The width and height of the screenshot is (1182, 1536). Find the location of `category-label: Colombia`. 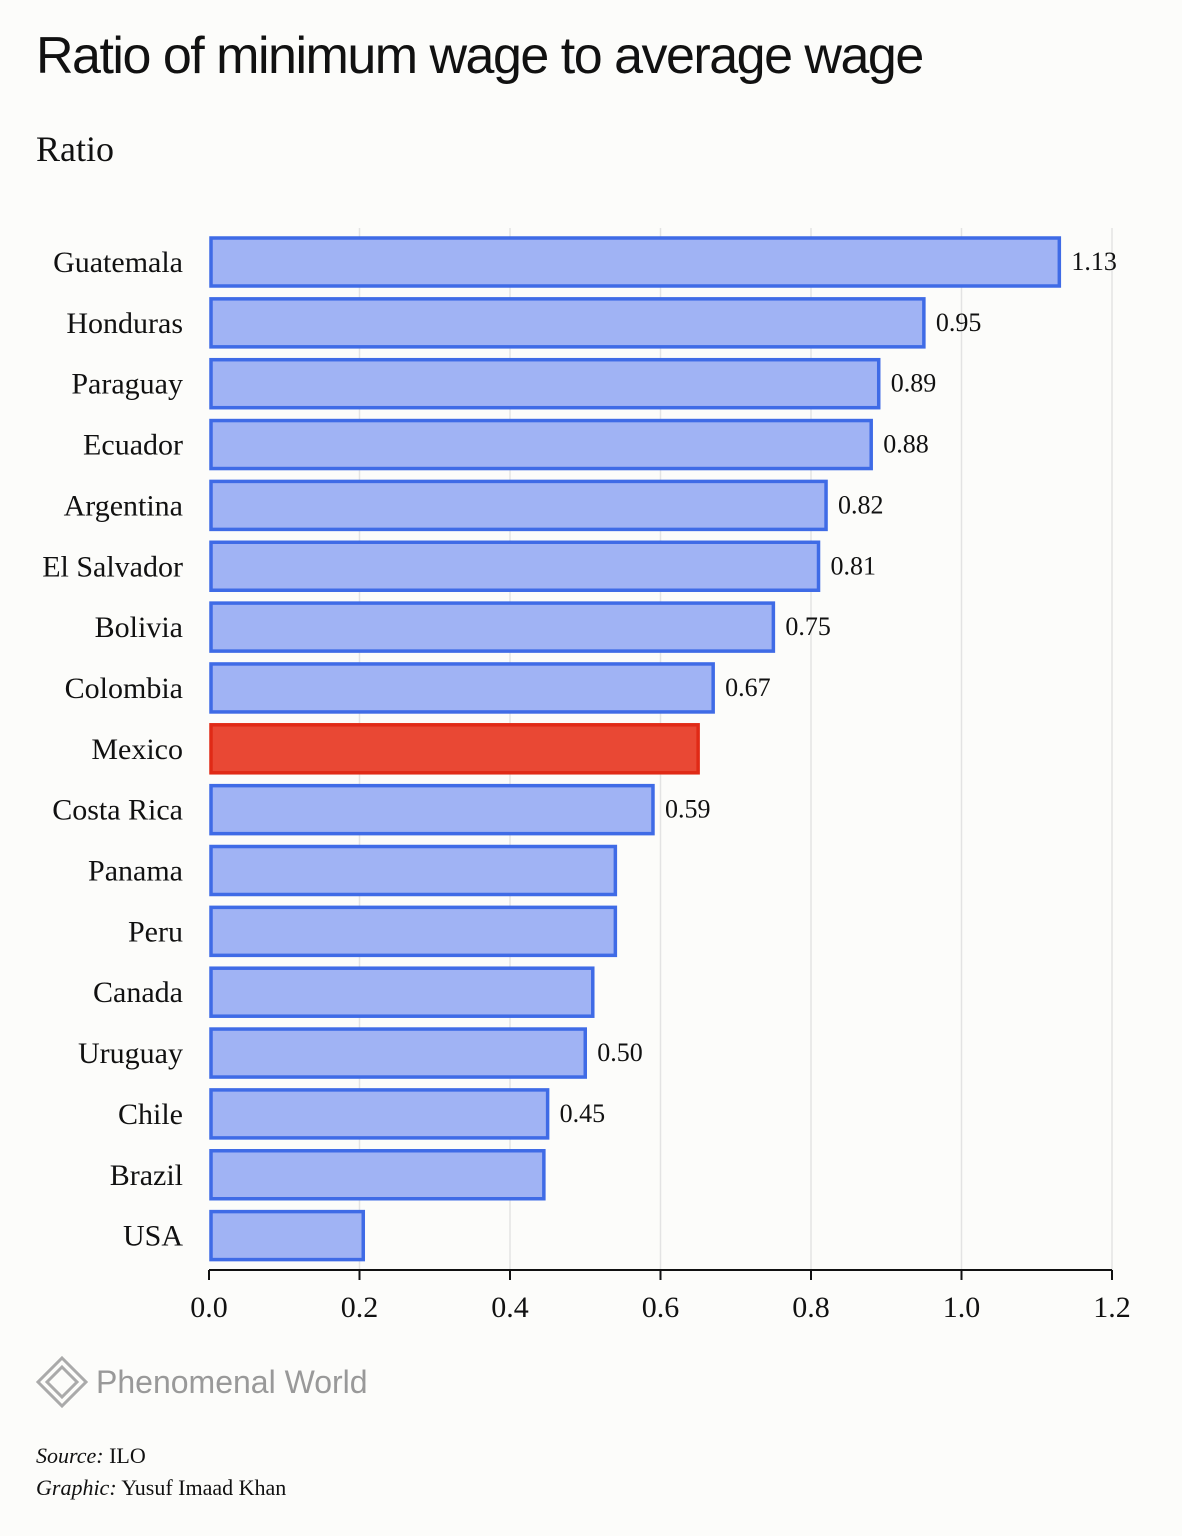

category-label: Colombia is located at coordinates (124, 688).